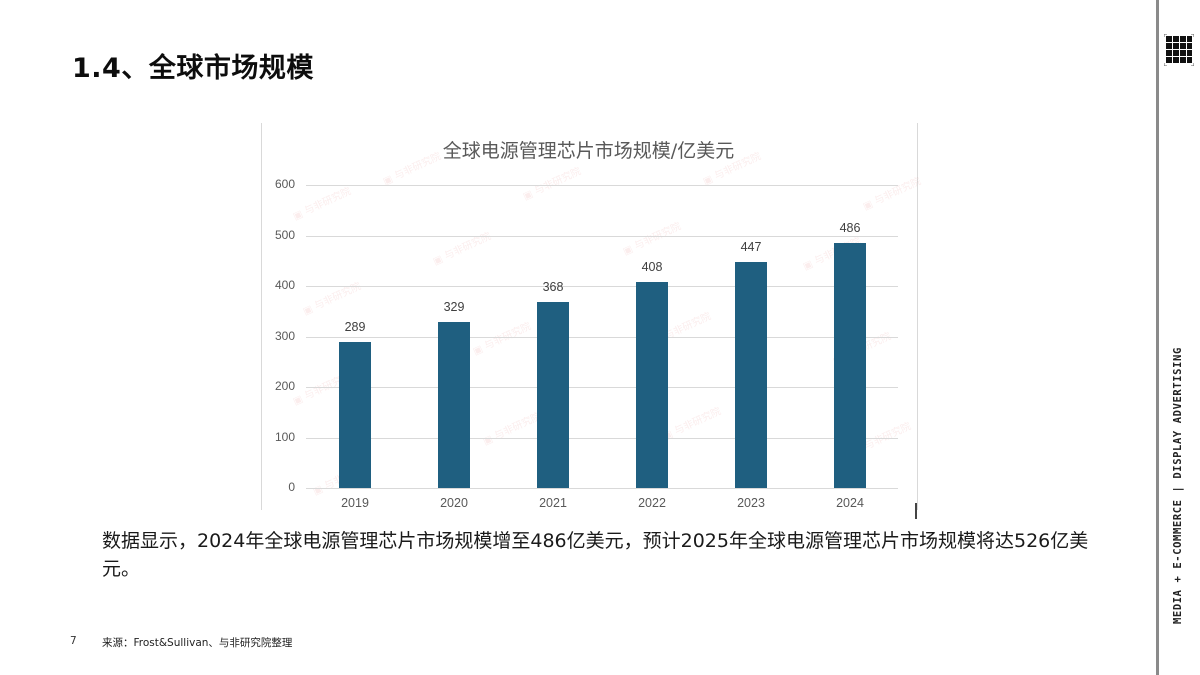  What do you see at coordinates (1178, 485) in the screenshot?
I see `side-tagline: MEDIA + E-COMMERCE | DISPLAY ADVERTISING` at bounding box center [1178, 485].